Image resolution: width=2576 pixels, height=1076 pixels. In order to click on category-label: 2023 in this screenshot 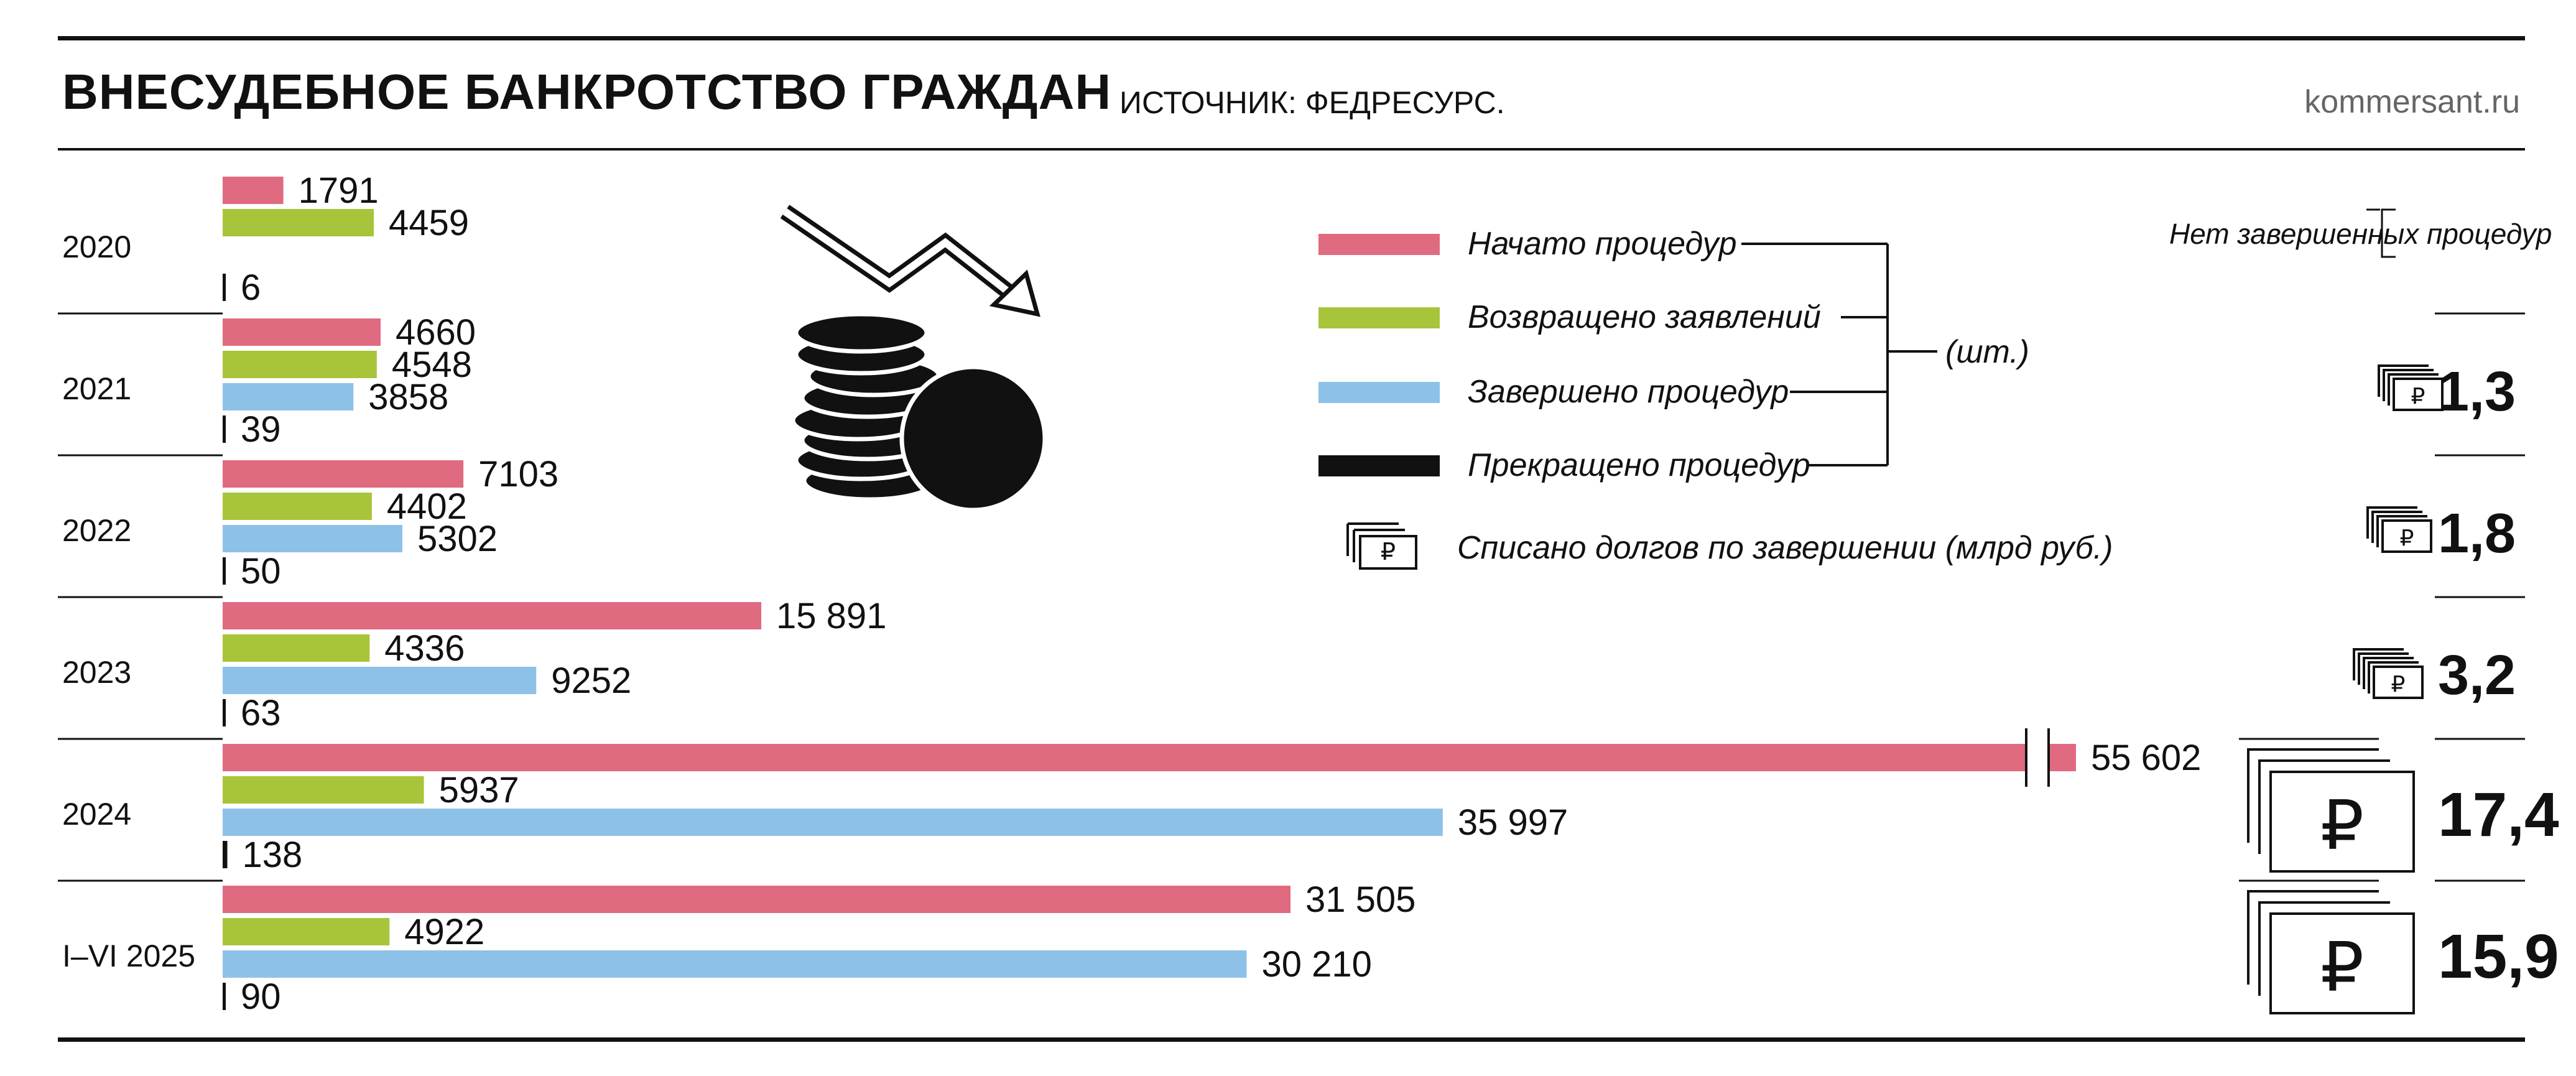, I will do `click(97, 672)`.